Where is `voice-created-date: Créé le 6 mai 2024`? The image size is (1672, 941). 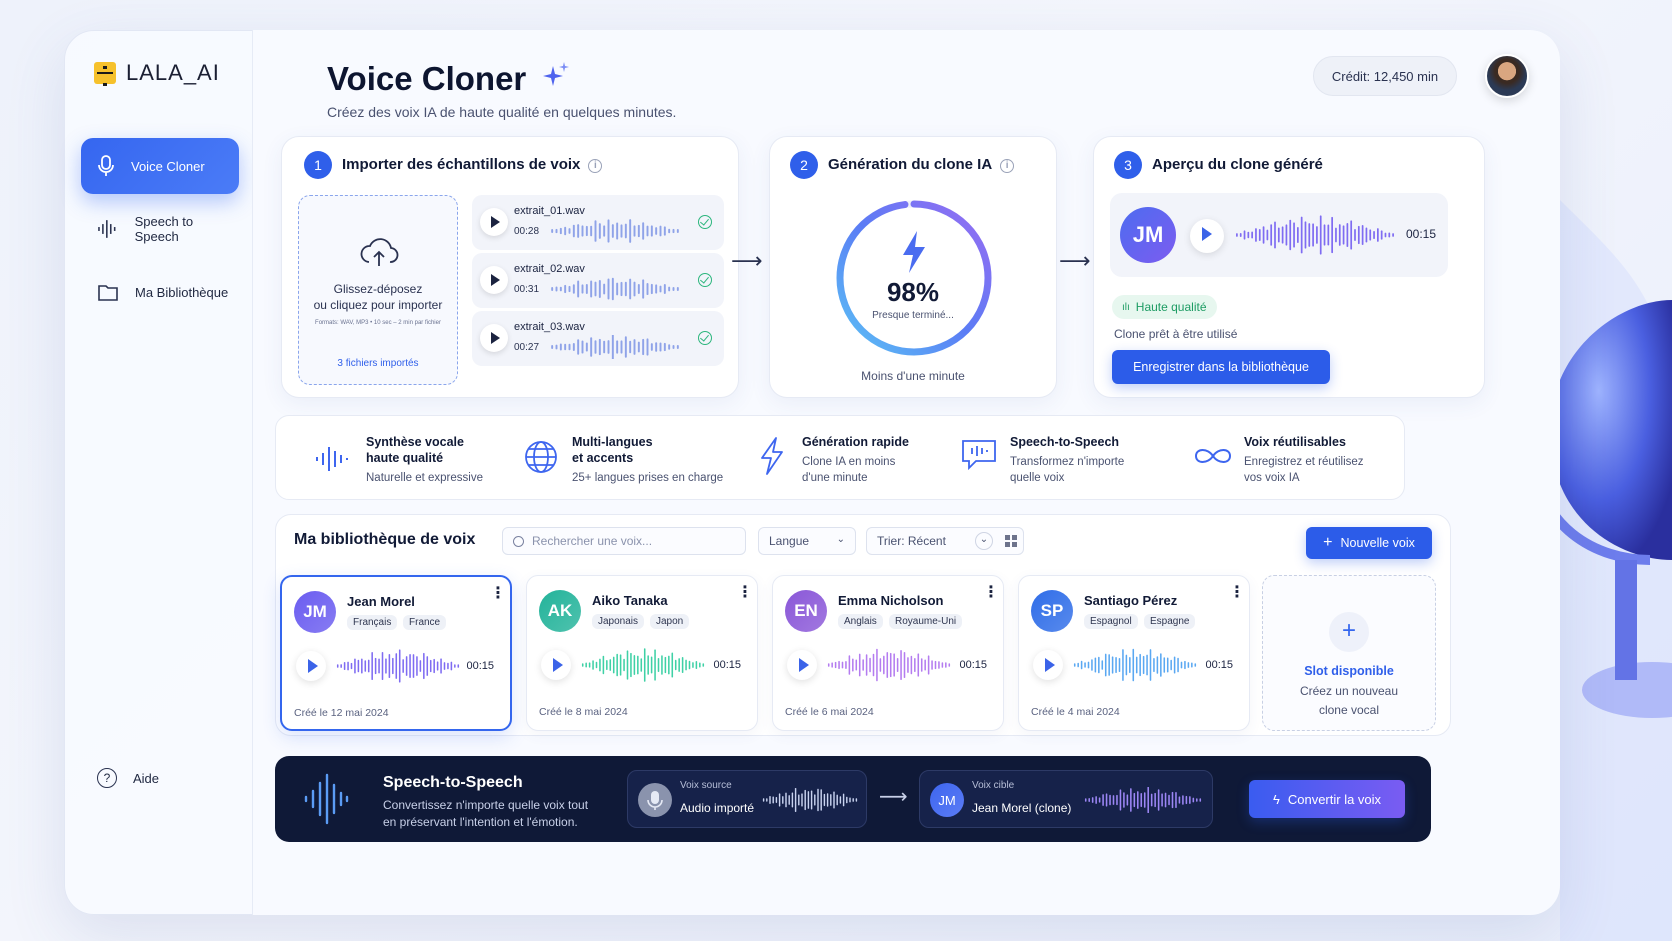 voice-created-date: Créé le 6 mai 2024 is located at coordinates (829, 712).